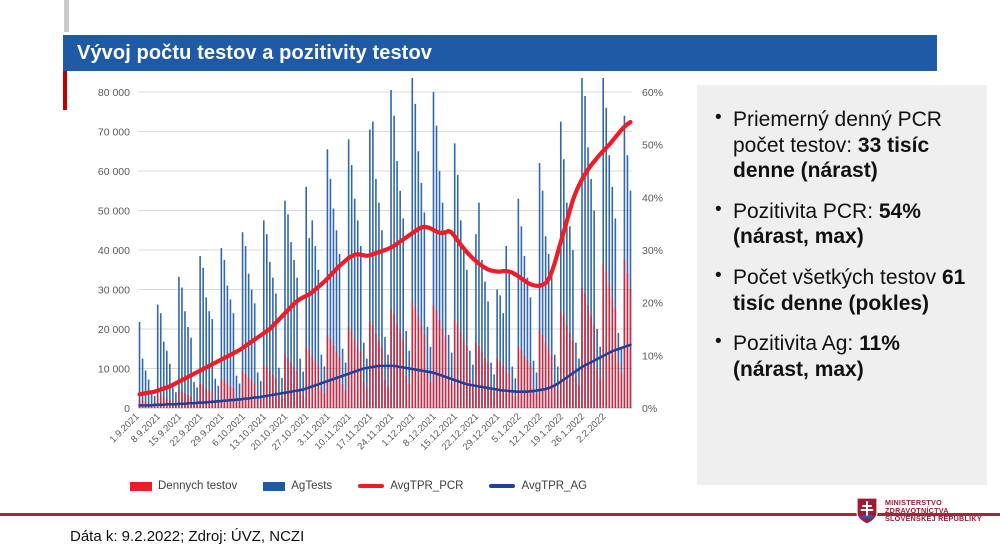 This screenshot has width=1000, height=558. Describe the element at coordinates (796, 344) in the screenshot. I see `bullet-lead-text: Pozitivita Ag:` at that location.